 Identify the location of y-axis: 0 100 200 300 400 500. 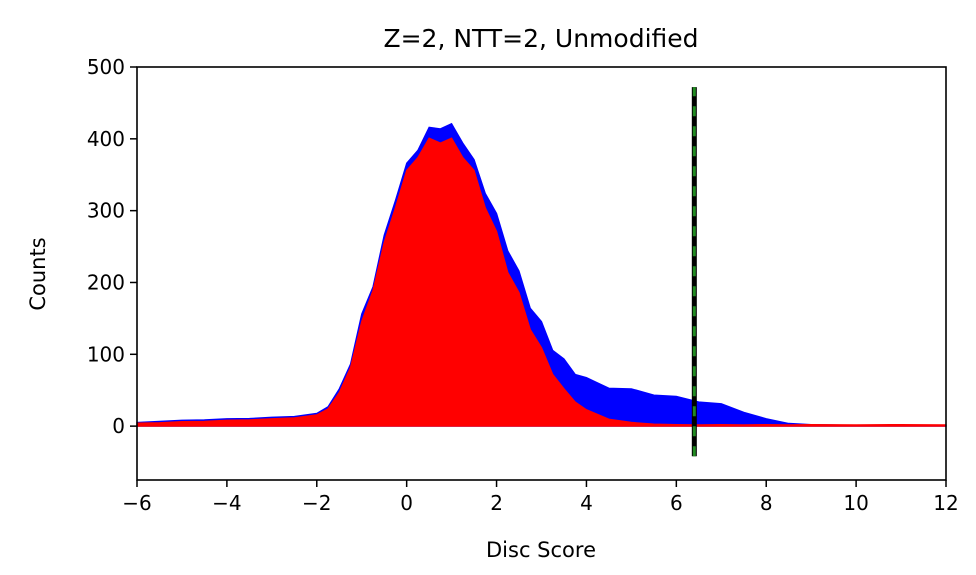
(112, 246).